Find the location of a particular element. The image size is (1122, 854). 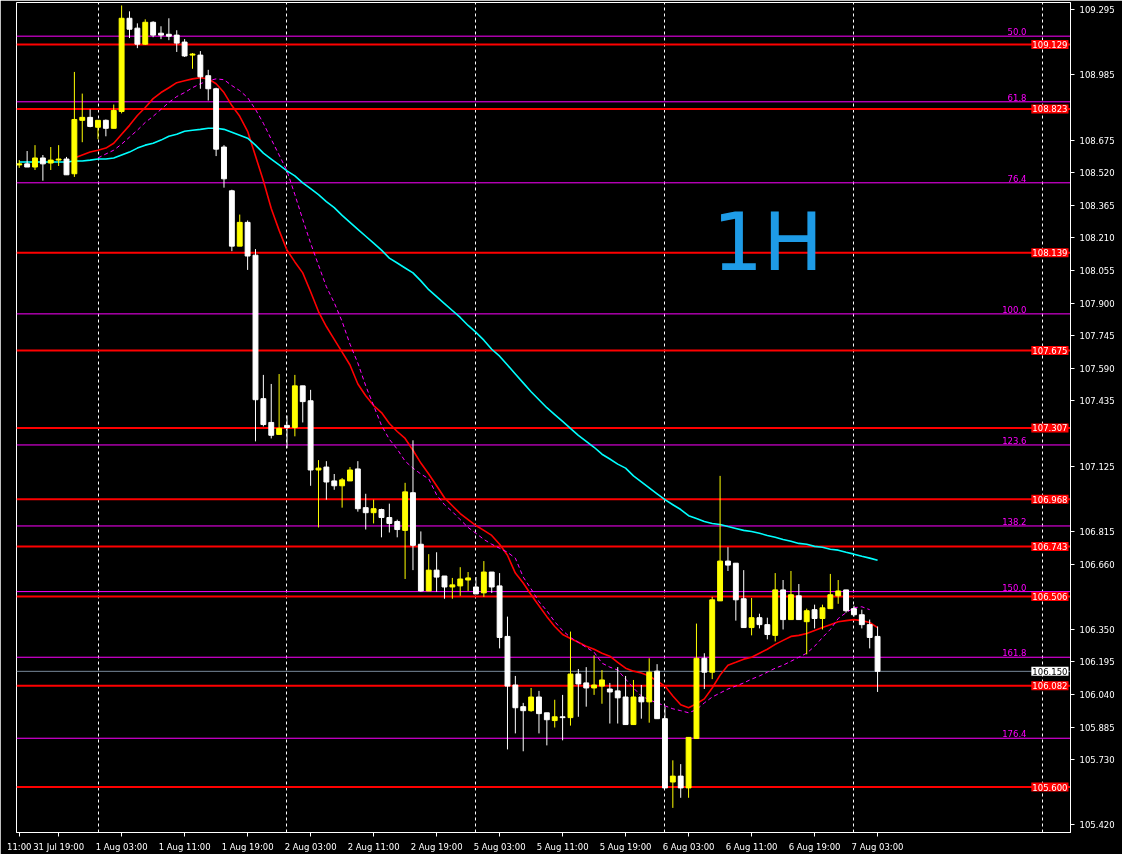

y-tick-label: 108.985 is located at coordinates (1097, 75).